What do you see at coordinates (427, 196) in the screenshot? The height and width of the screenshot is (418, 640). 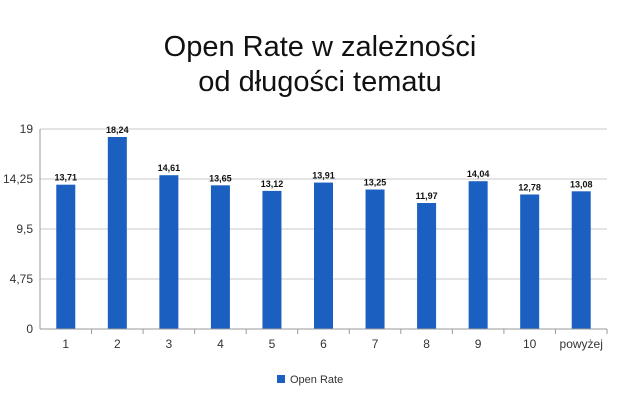 I see `data-label: 11,97` at bounding box center [427, 196].